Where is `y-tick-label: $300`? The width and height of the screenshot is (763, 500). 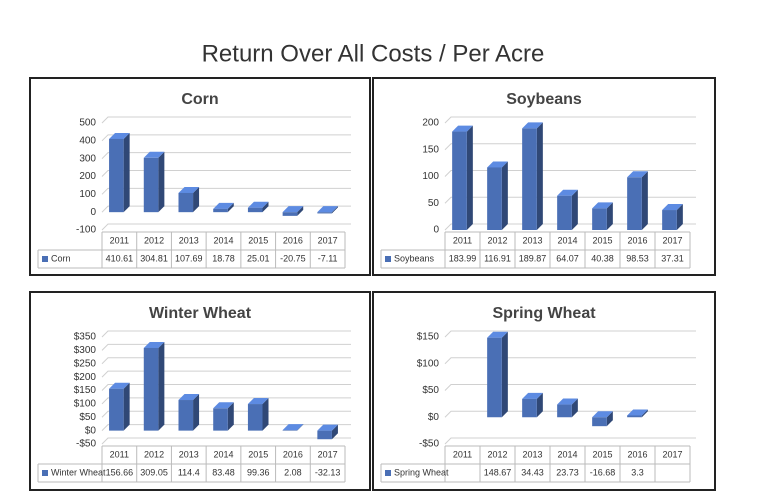
y-tick-label: $300 is located at coordinates (85, 350).